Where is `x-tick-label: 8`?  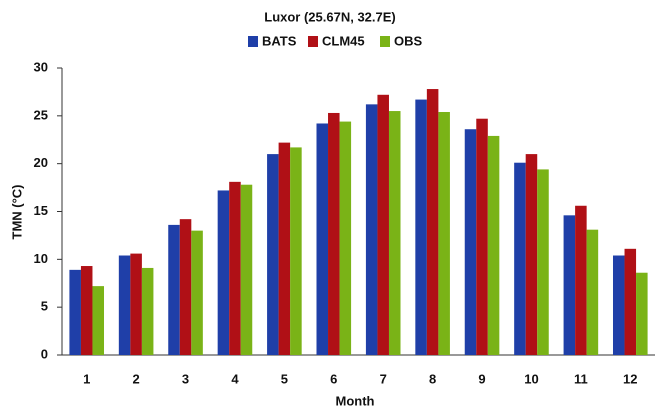
x-tick-label: 8 is located at coordinates (432, 378).